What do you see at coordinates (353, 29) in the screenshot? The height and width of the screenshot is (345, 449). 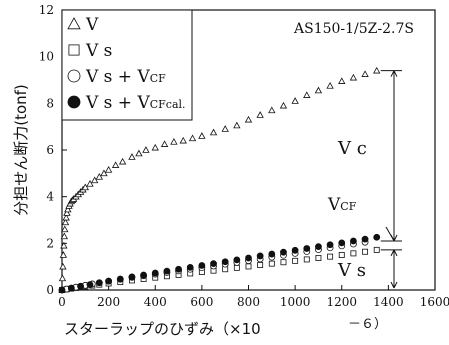 I see `chart-title: AS150-1/5Z-2.7S` at bounding box center [353, 29].